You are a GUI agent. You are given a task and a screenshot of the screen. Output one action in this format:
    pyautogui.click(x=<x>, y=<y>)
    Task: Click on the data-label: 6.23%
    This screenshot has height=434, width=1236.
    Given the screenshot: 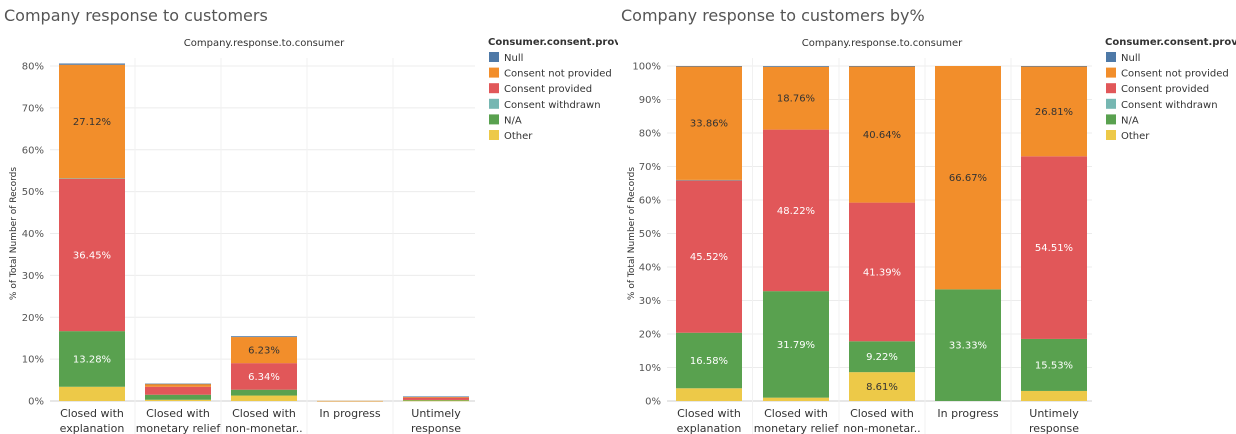 What is the action you would take?
    pyautogui.click(x=264, y=351)
    